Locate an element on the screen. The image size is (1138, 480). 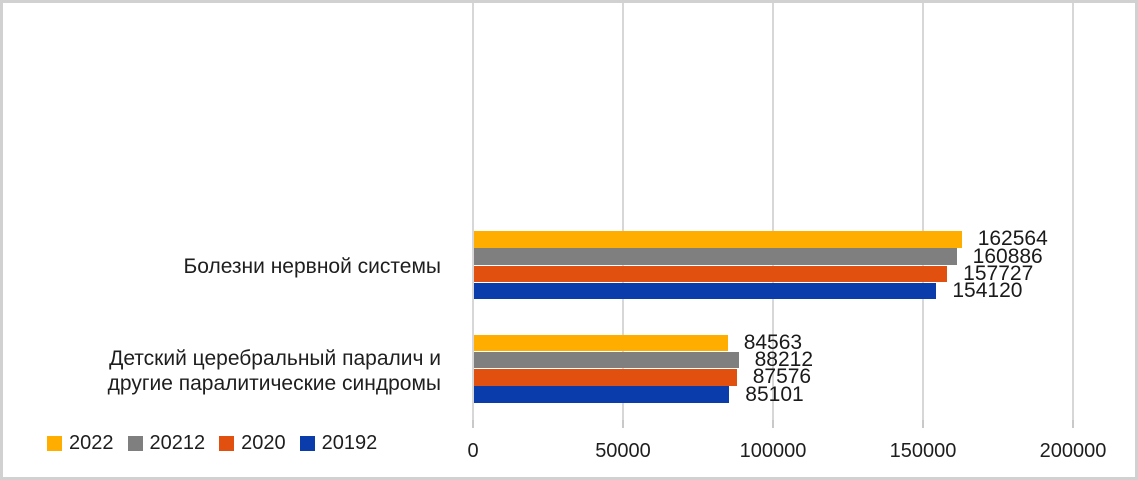
legend-label: 20192 is located at coordinates (349, 442).